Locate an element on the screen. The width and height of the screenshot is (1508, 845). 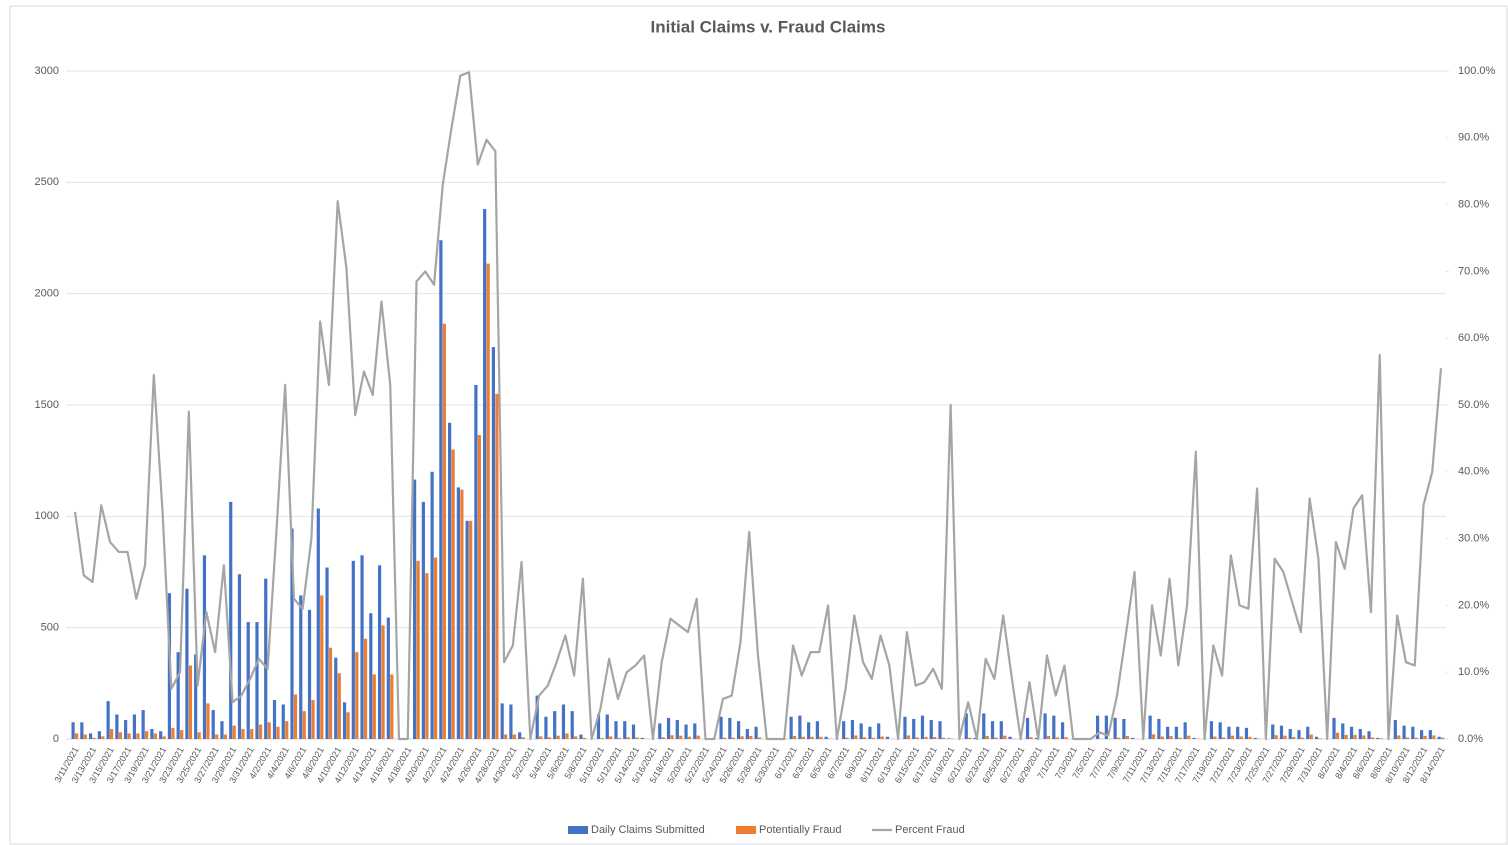
legend-label: Daily Claims Submitted is located at coordinates (648, 830).